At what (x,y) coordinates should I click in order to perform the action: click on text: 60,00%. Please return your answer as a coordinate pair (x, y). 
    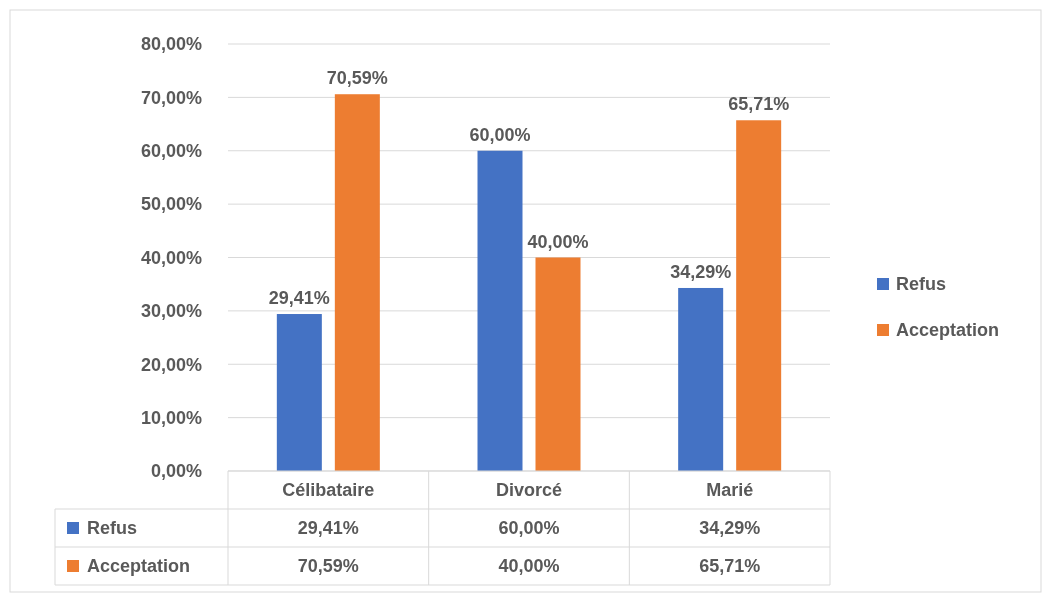
    Looking at the image, I should click on (500, 134).